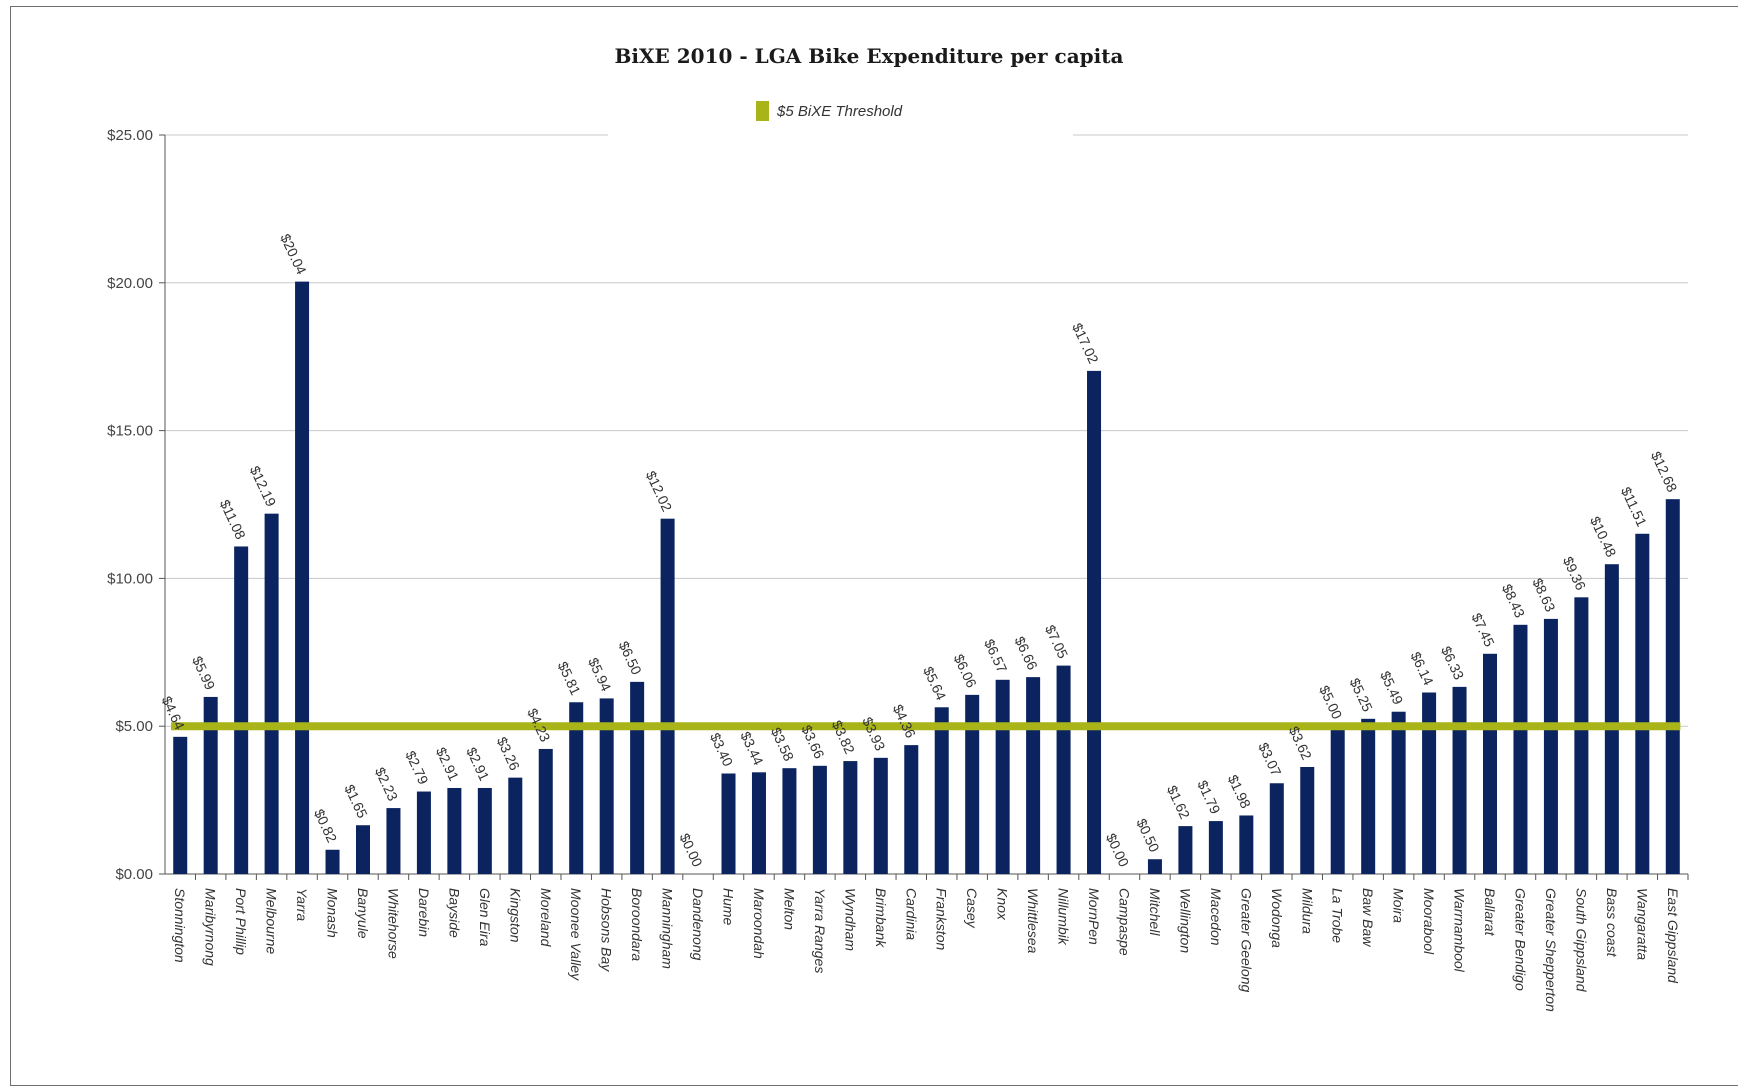 This screenshot has width=1738, height=1086. What do you see at coordinates (180, 925) in the screenshot?
I see `category-label: Stonnington` at bounding box center [180, 925].